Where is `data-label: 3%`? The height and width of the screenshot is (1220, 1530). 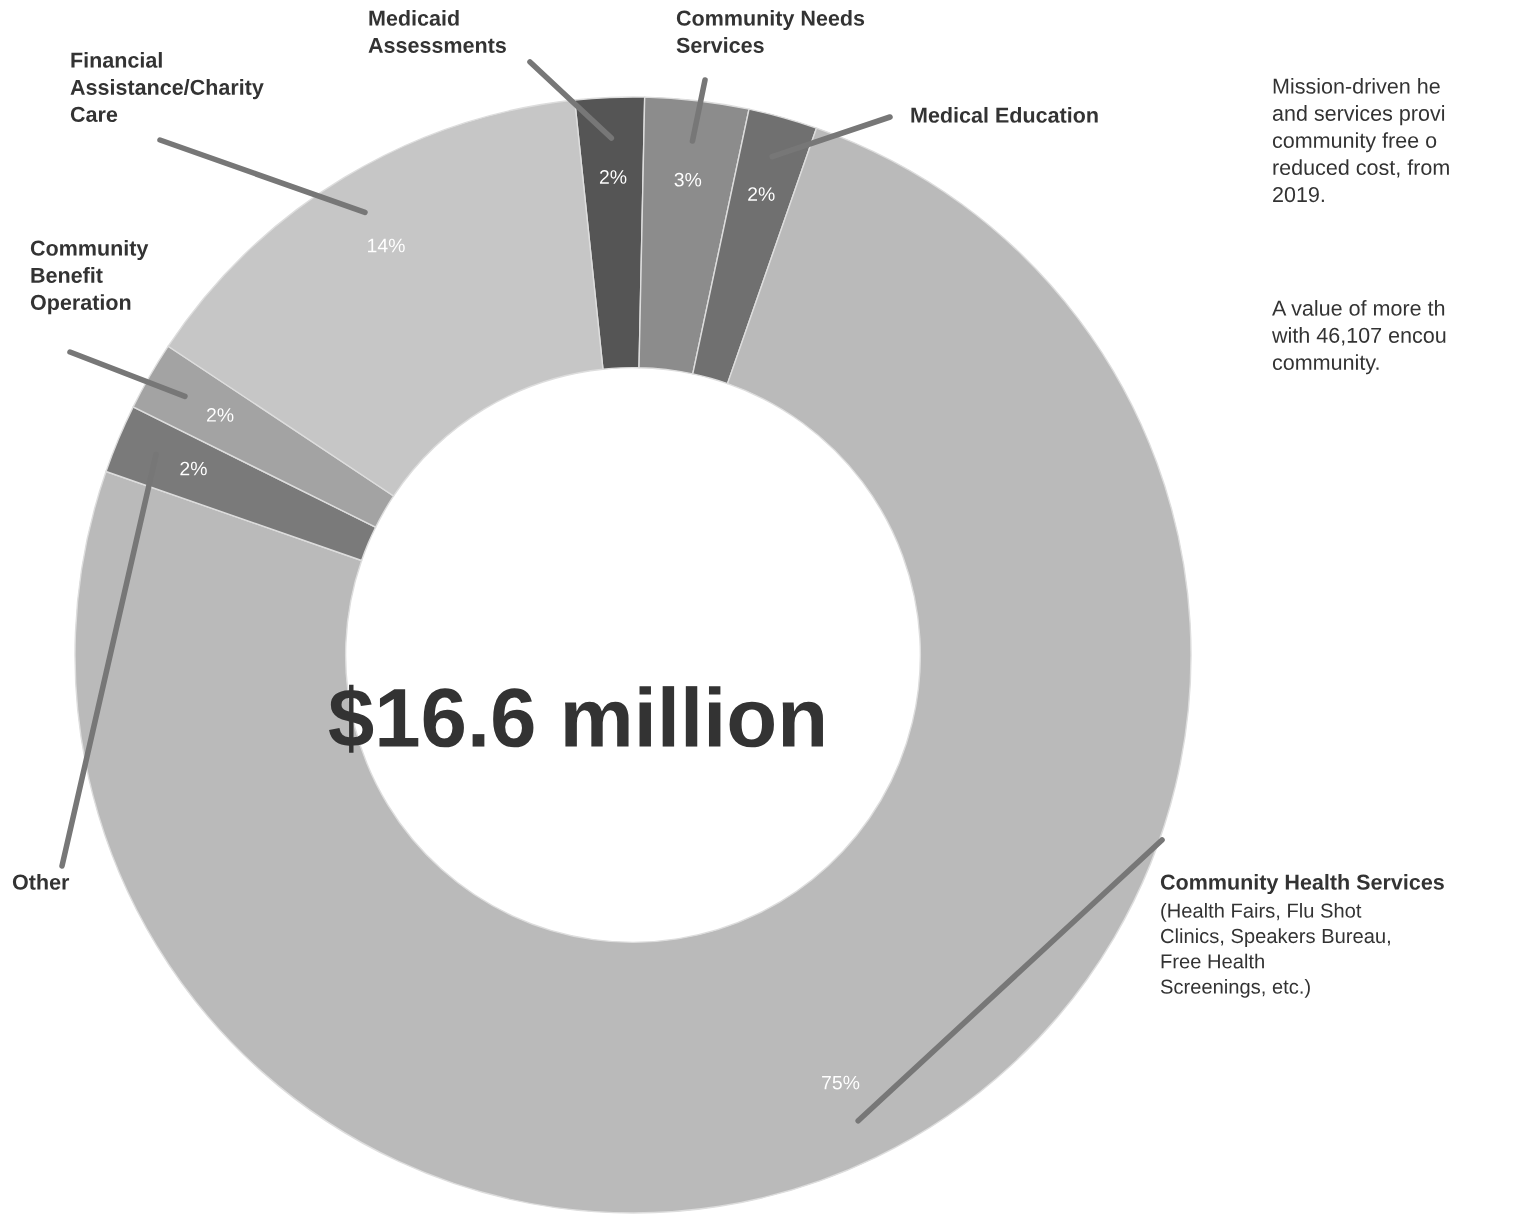 data-label: 3% is located at coordinates (688, 179).